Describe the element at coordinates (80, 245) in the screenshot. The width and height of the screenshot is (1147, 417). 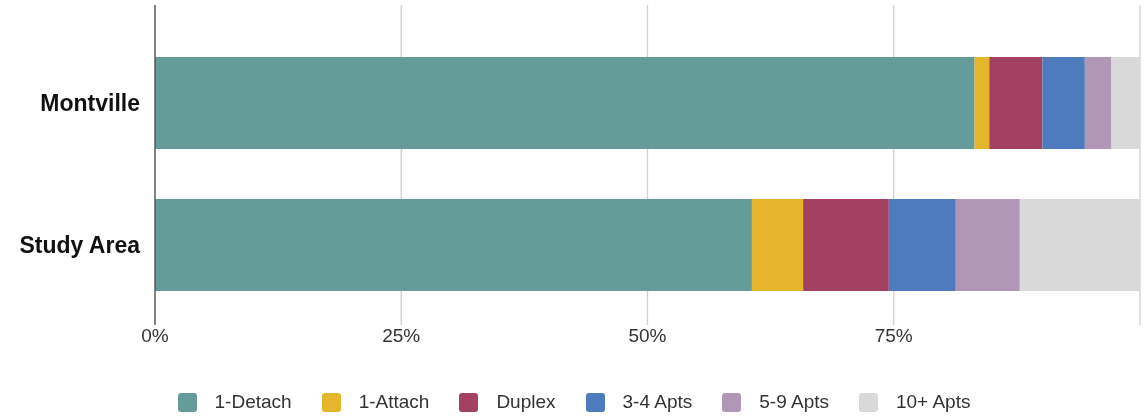
I see `y-tick-label: Study Area` at that location.